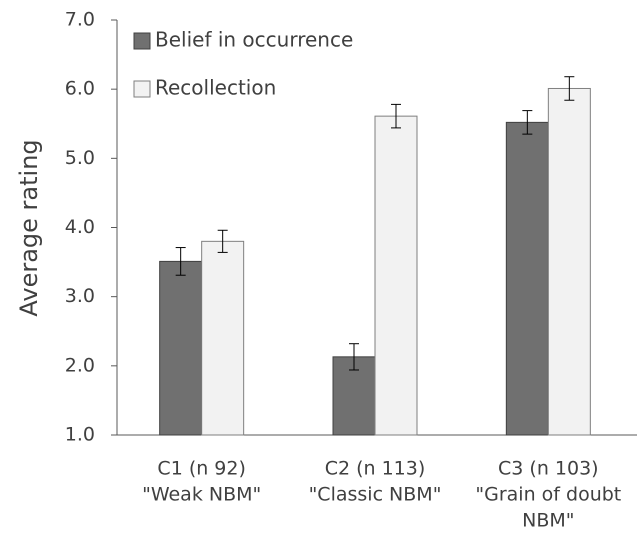 The height and width of the screenshot is (549, 642). What do you see at coordinates (80, 296) in the screenshot?
I see `y-tick-label: 3.0` at bounding box center [80, 296].